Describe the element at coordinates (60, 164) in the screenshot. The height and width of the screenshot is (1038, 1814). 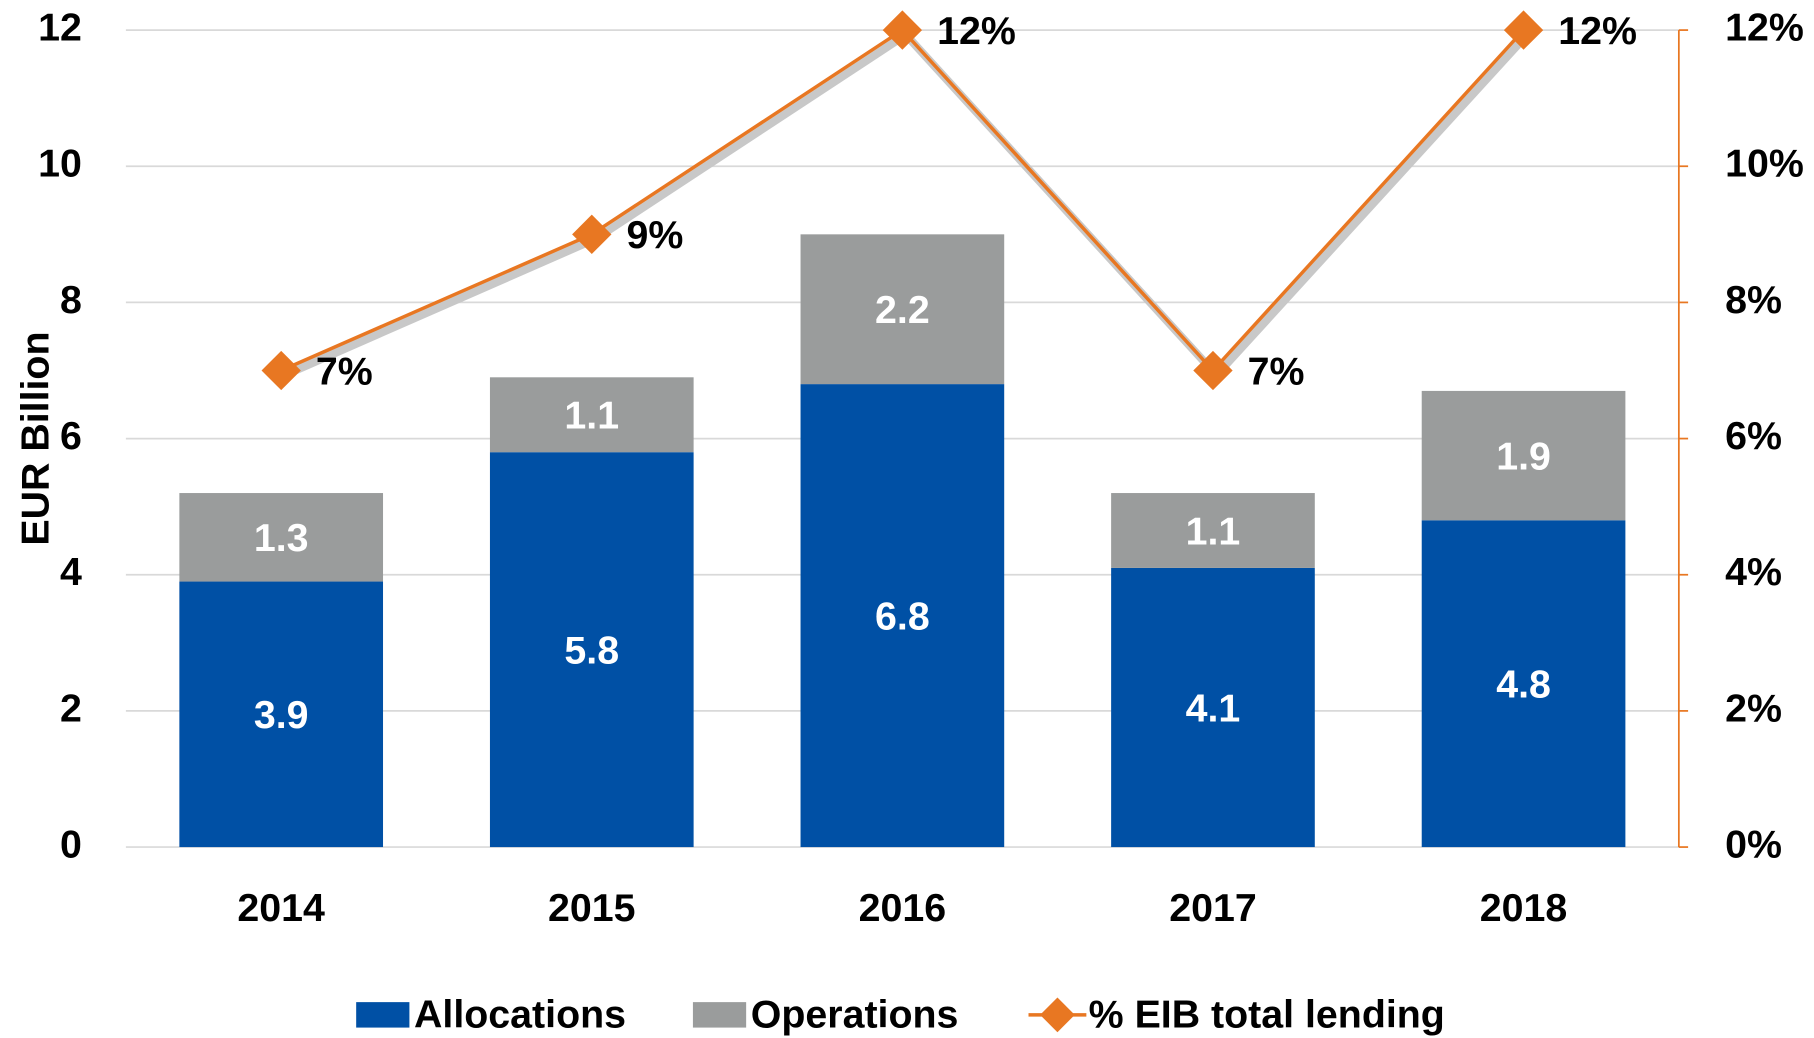
I see `y-tick-label: 10` at that location.